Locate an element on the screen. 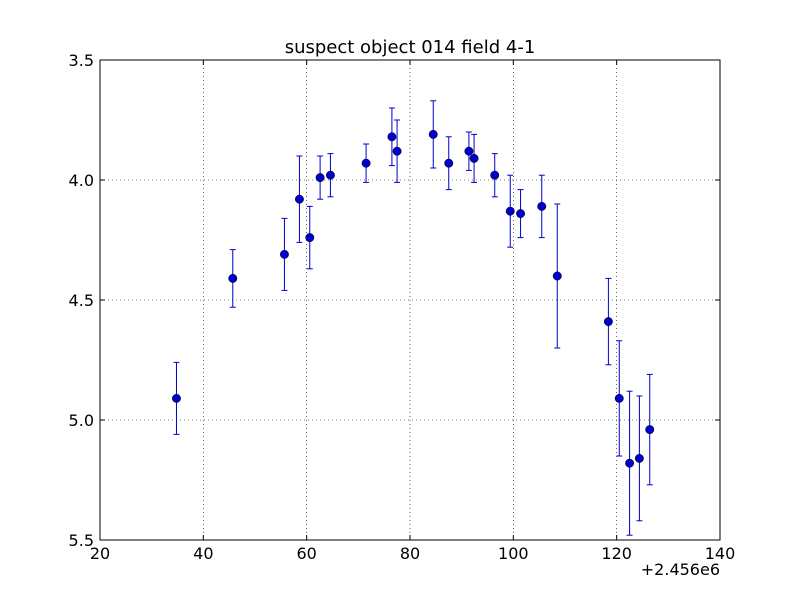 The height and width of the screenshot is (604, 800). y-tick-label: 5.0 is located at coordinates (81, 420).